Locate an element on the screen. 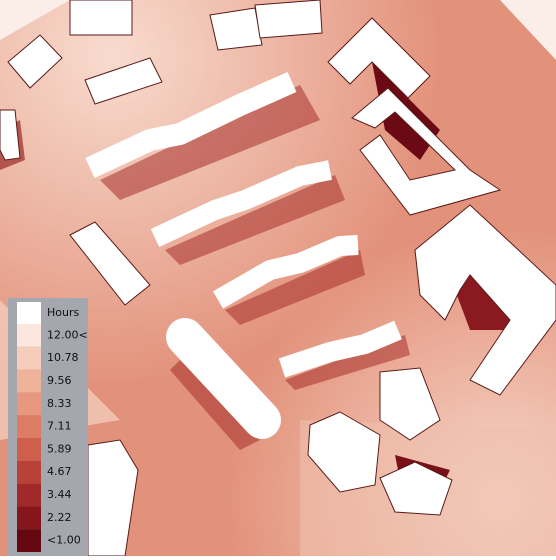  legend-label: 2.22 is located at coordinates (59, 517).